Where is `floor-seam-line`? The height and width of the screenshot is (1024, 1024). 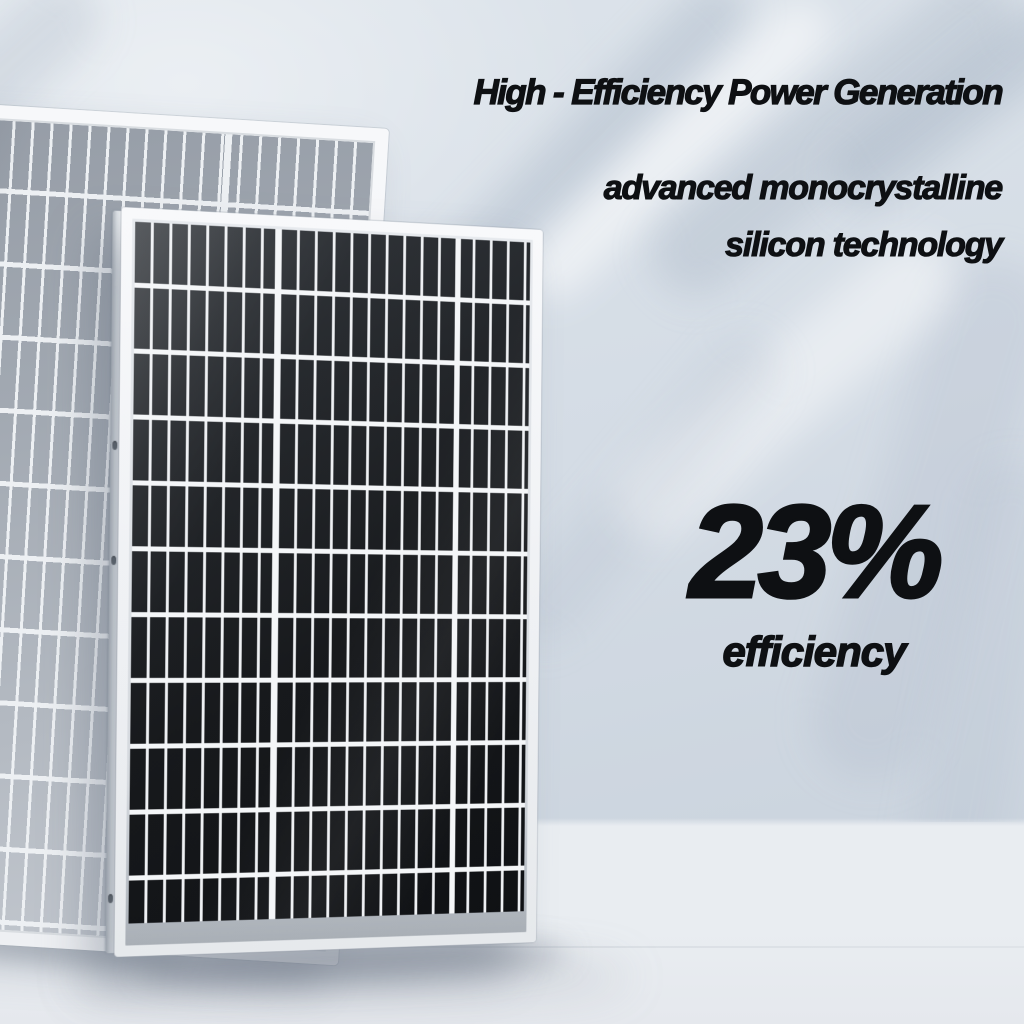 floor-seam-line is located at coordinates (619, 947).